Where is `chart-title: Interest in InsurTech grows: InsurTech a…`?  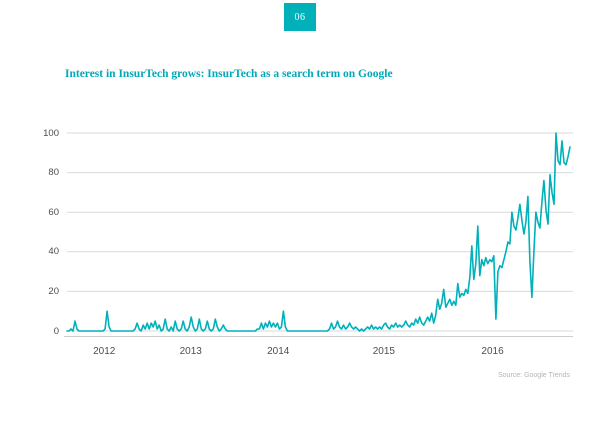
chart-title: Interest in InsurTech grows: InsurTech a… is located at coordinates (229, 74).